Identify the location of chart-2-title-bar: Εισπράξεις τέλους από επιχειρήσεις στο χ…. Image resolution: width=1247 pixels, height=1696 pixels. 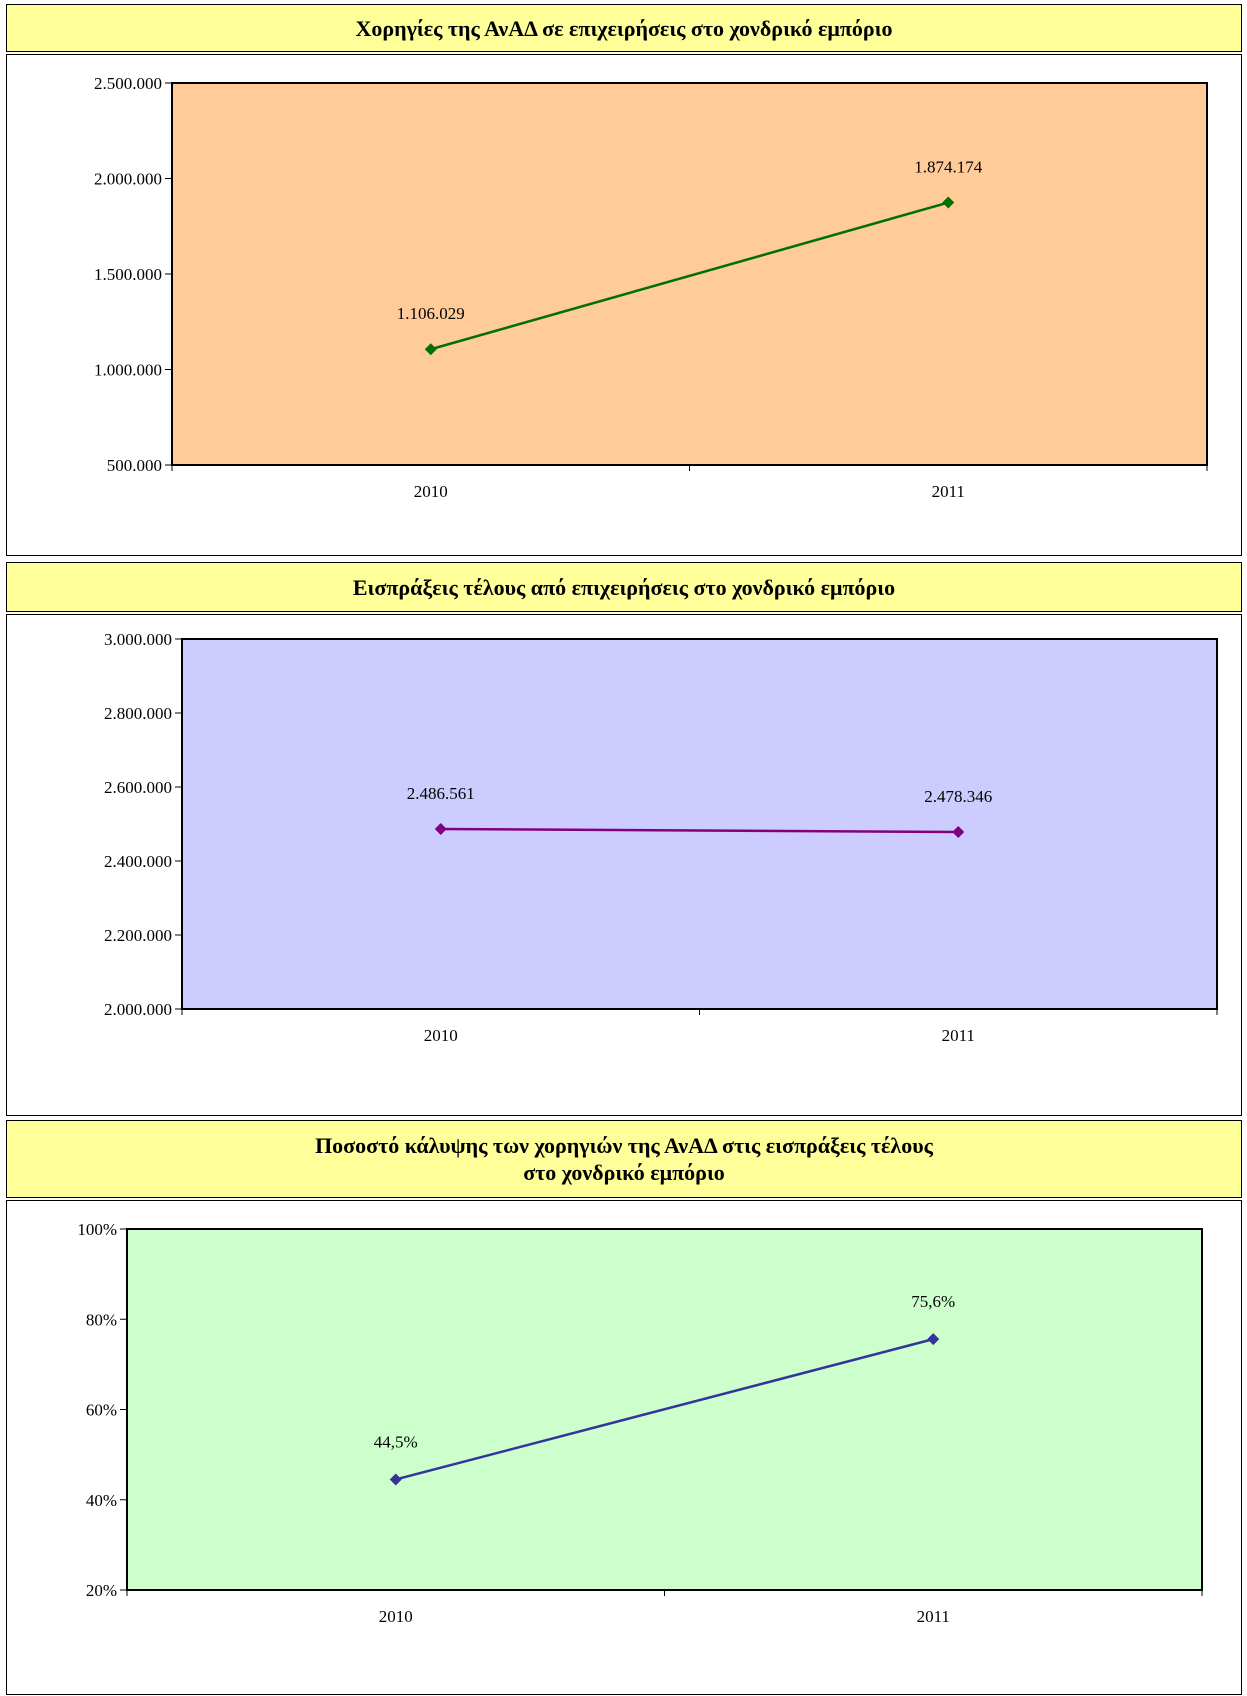
(624, 587).